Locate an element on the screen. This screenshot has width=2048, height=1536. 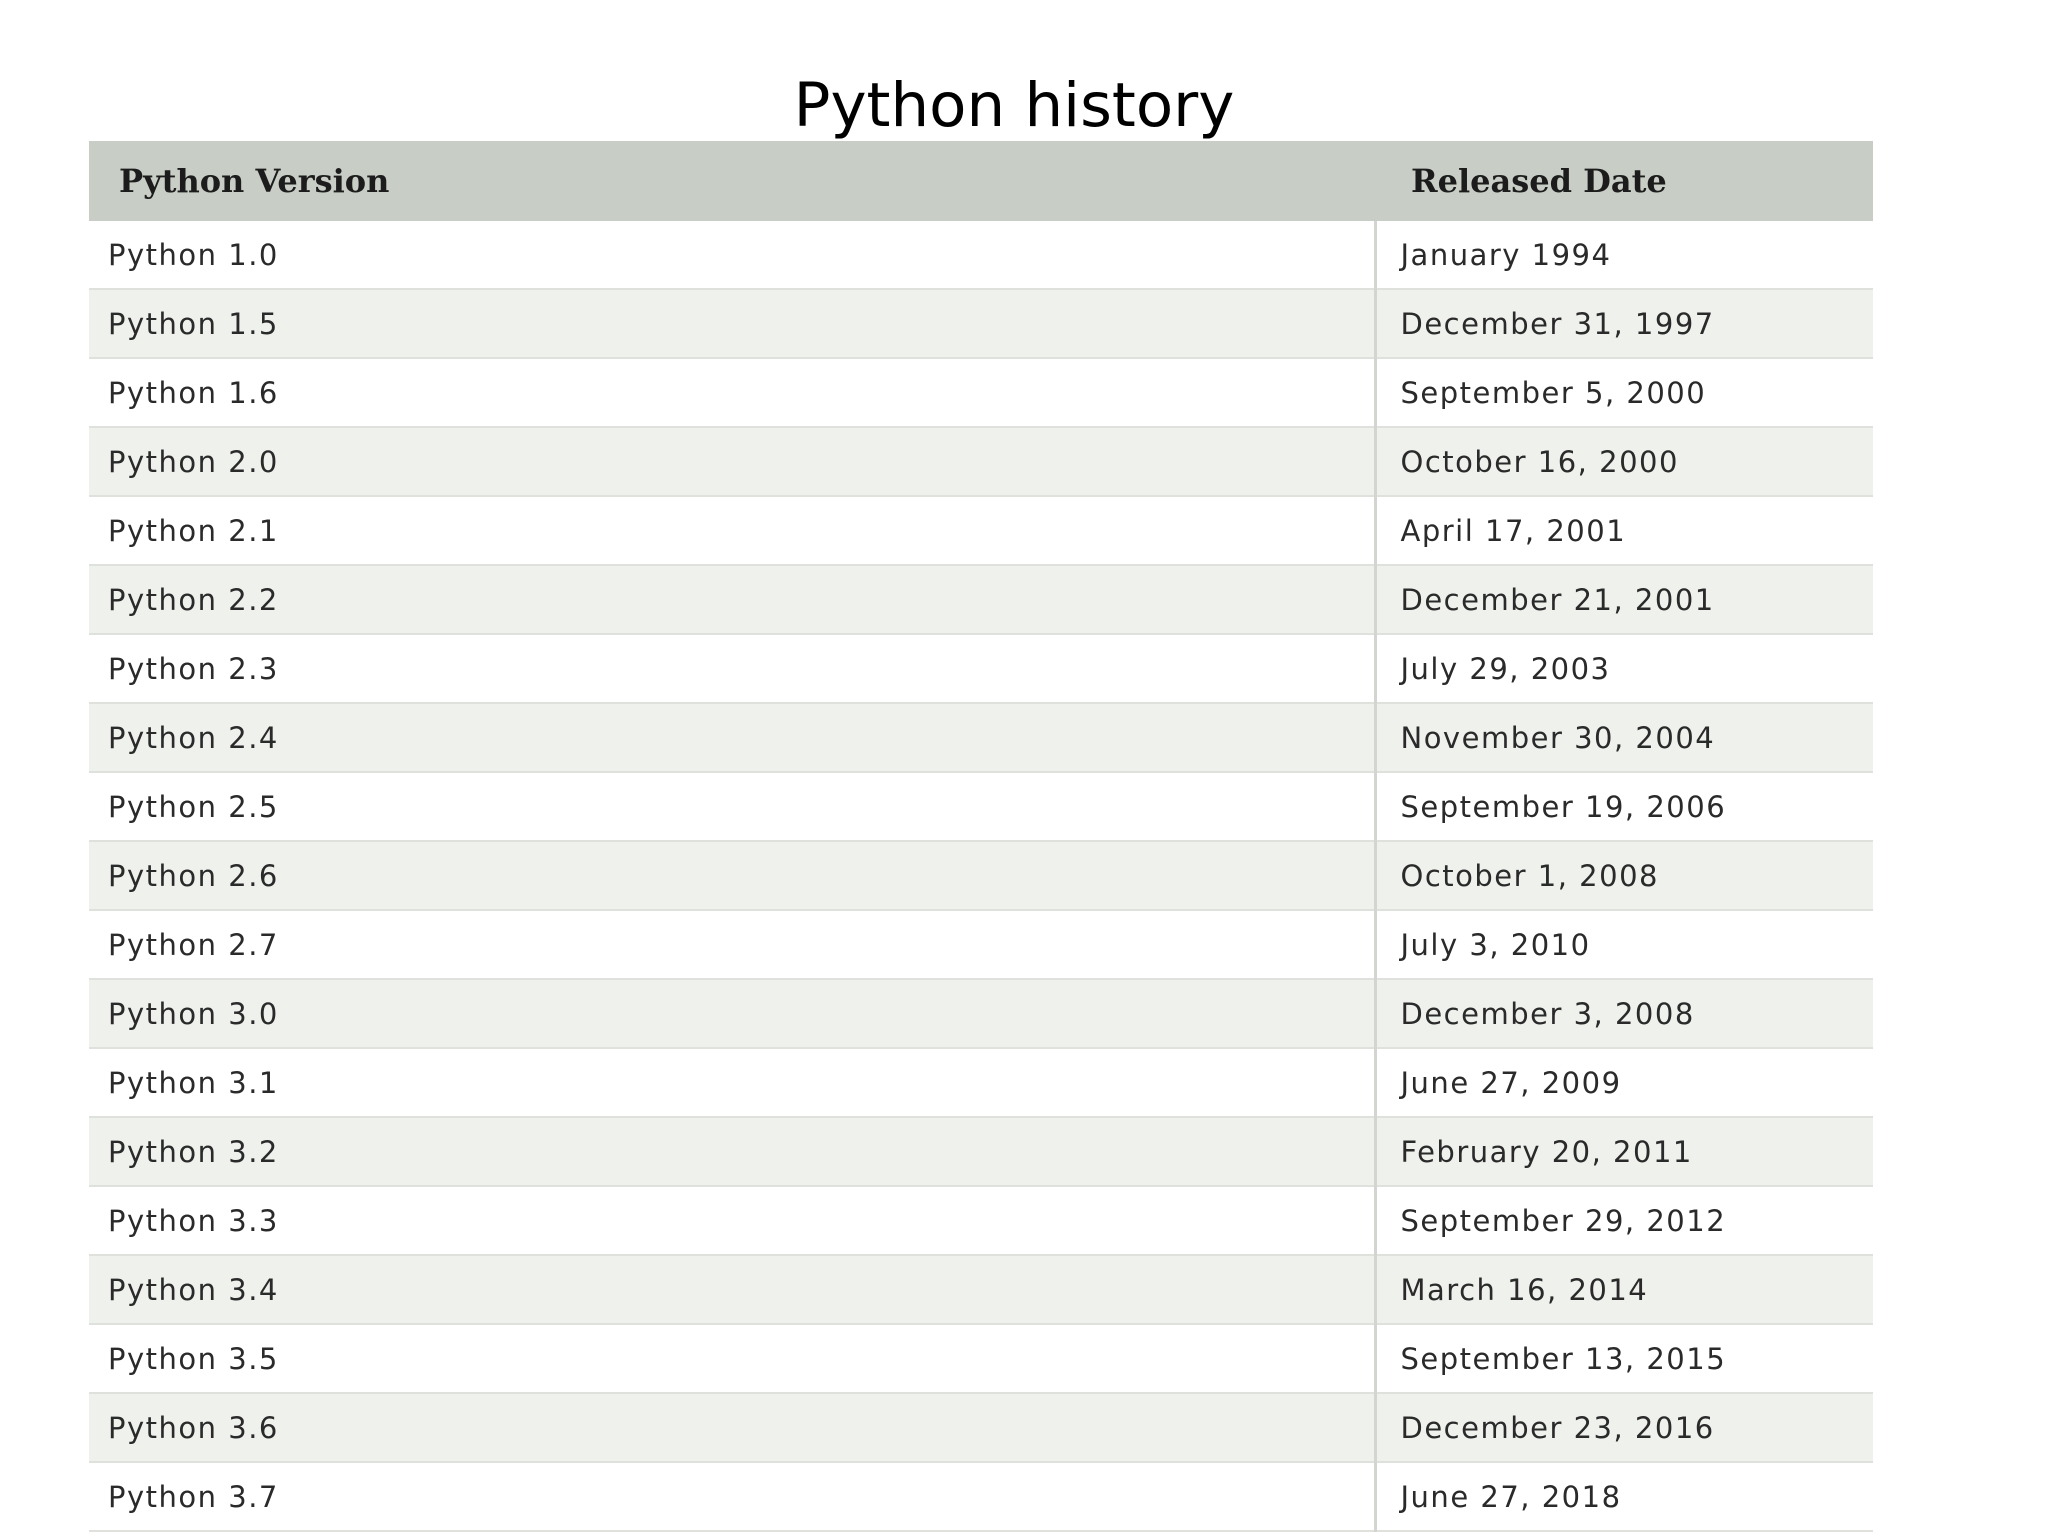
table-row: Python 2.4 November 30, 2004 is located at coordinates (981, 738).